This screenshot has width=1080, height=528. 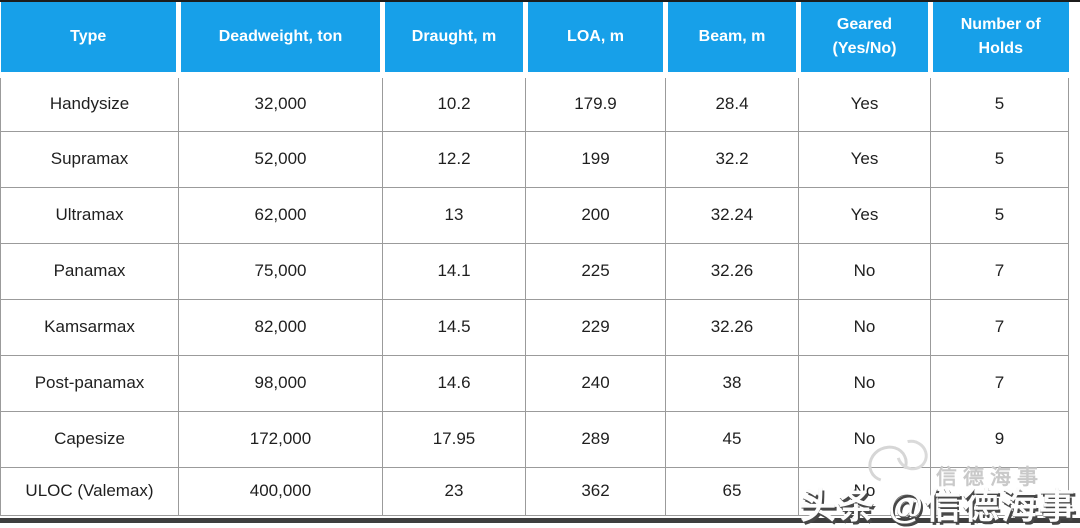 I want to click on table-row: Panamax 75,000 14.1 225 32.26 No 7, so click(x=534, y=271).